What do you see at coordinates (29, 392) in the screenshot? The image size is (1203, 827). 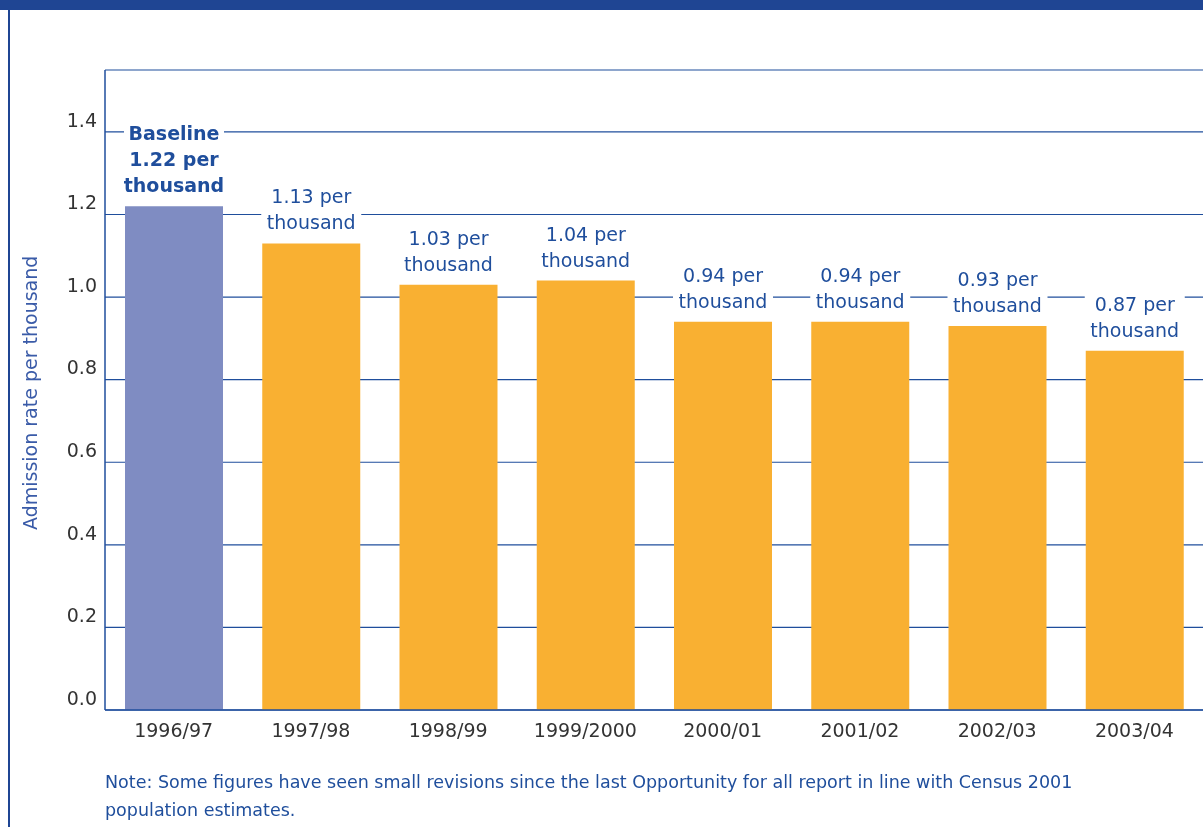 I see `y-axis-title: Admission rate per thousand` at bounding box center [29, 392].